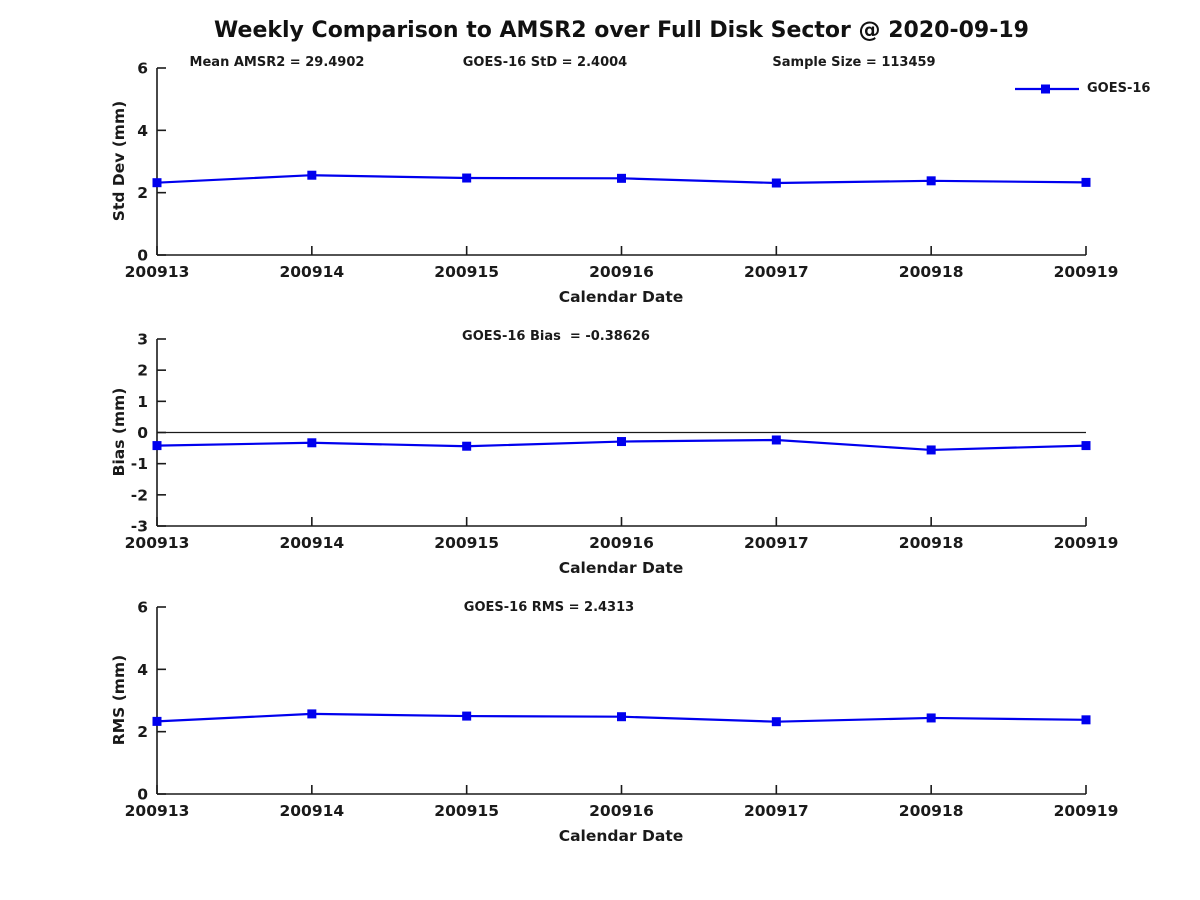  I want to click on legend-line-icon, so click(1047, 88).